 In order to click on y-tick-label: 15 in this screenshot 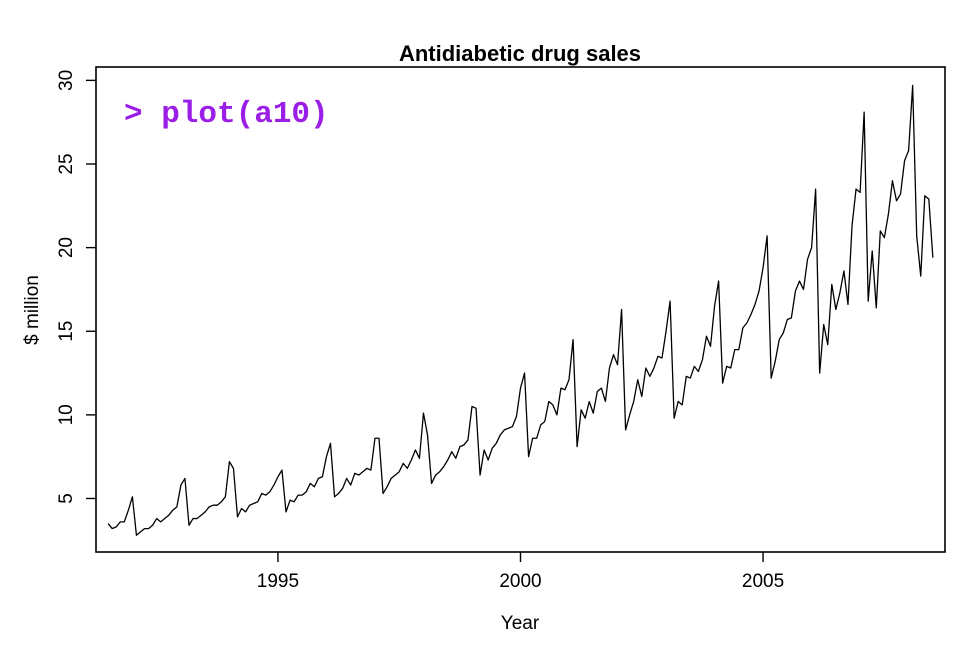, I will do `click(66, 331)`.